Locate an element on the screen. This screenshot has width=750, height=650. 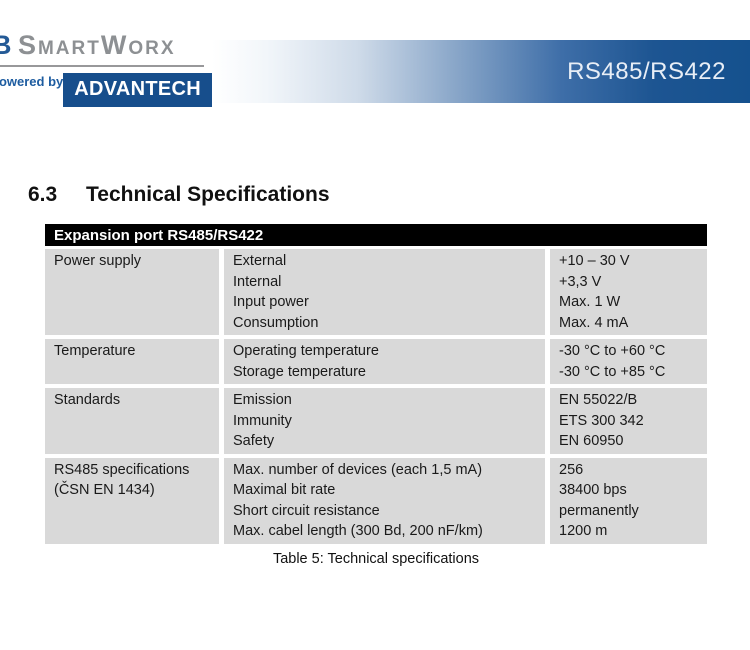
cell-line: Standards is located at coordinates (87, 400).